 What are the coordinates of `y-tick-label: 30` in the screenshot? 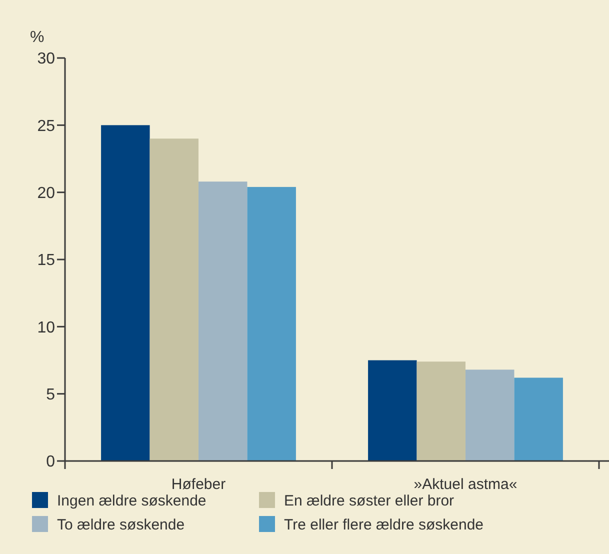 It's located at (46, 59).